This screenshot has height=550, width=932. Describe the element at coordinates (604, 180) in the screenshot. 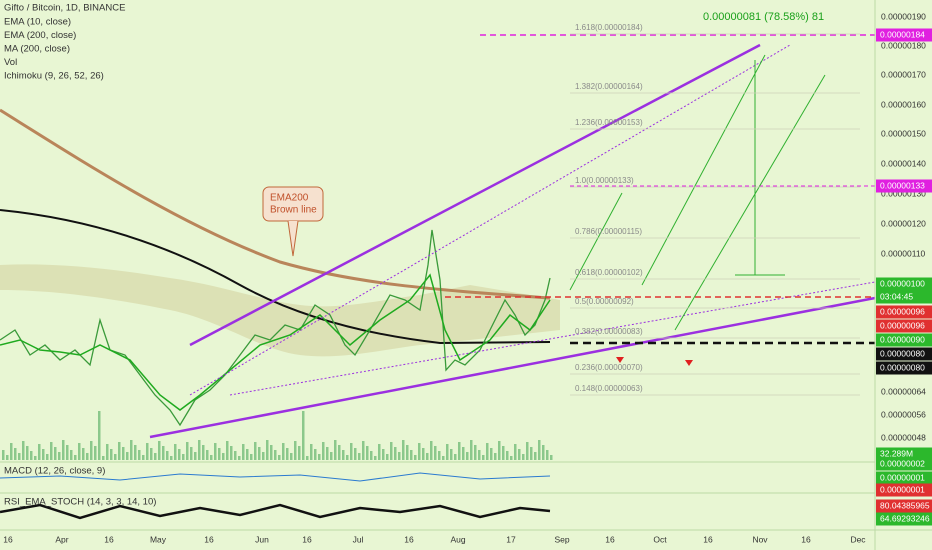

I see `fib-label: 1.0(0.00000133)` at that location.